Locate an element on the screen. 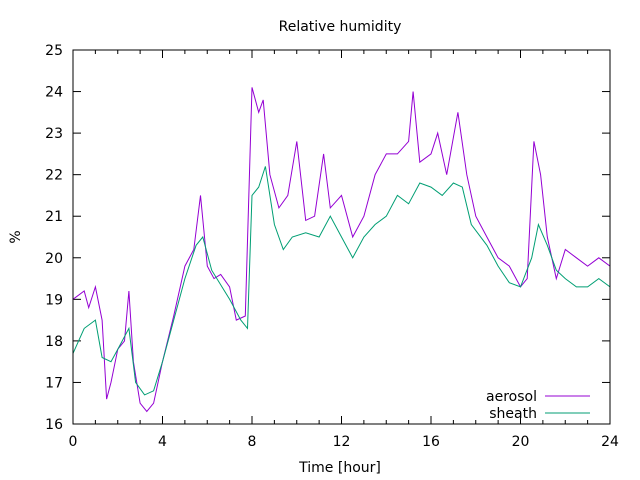 The width and height of the screenshot is (640, 480). y-tick-label: 18 is located at coordinates (54, 342).